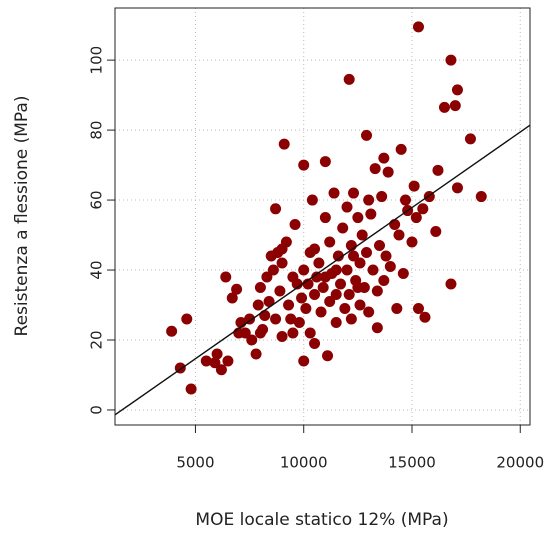  What do you see at coordinates (520, 463) in the screenshot?
I see `x-tick-label: 20000` at bounding box center [520, 463].